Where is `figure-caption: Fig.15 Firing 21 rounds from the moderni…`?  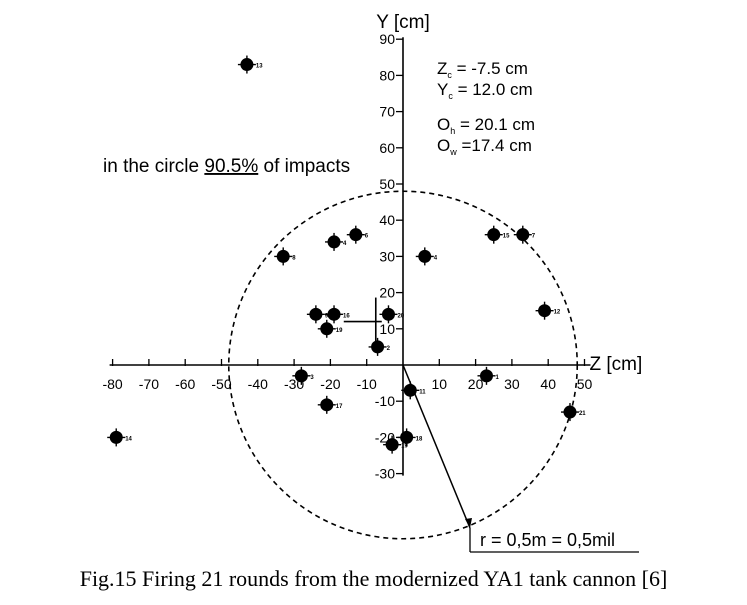
figure-caption: Fig.15 Firing 21 rounds from the moderni… is located at coordinates (373, 578).